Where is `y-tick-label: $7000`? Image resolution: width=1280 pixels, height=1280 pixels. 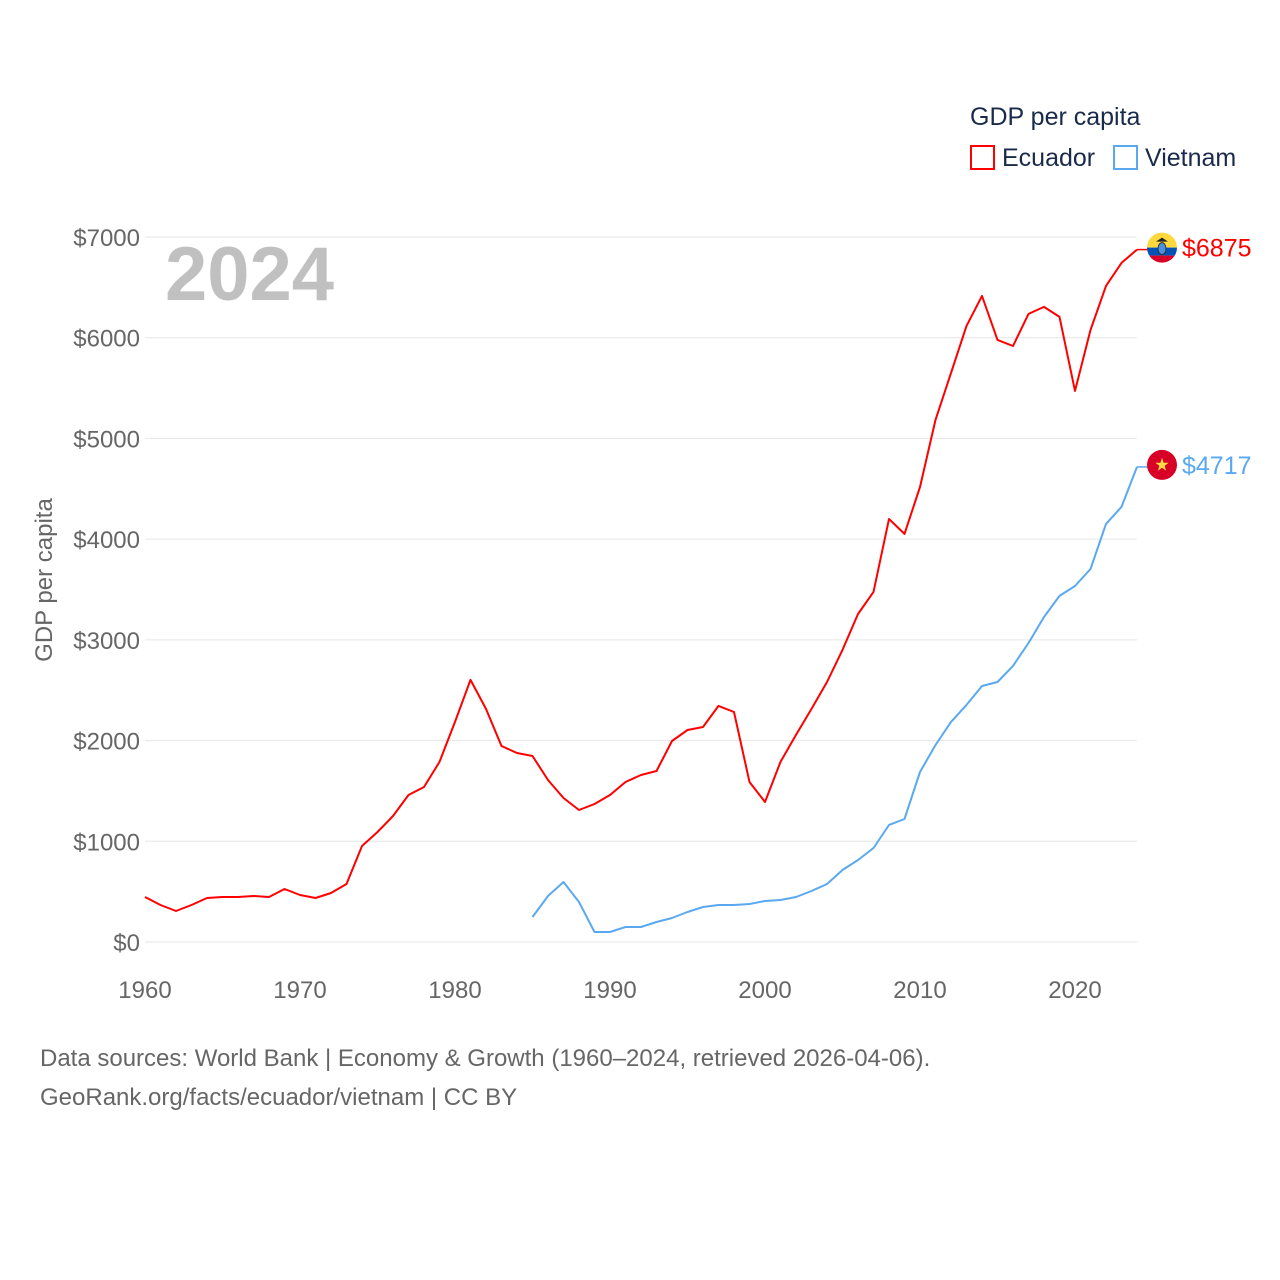 y-tick-label: $7000 is located at coordinates (106, 238).